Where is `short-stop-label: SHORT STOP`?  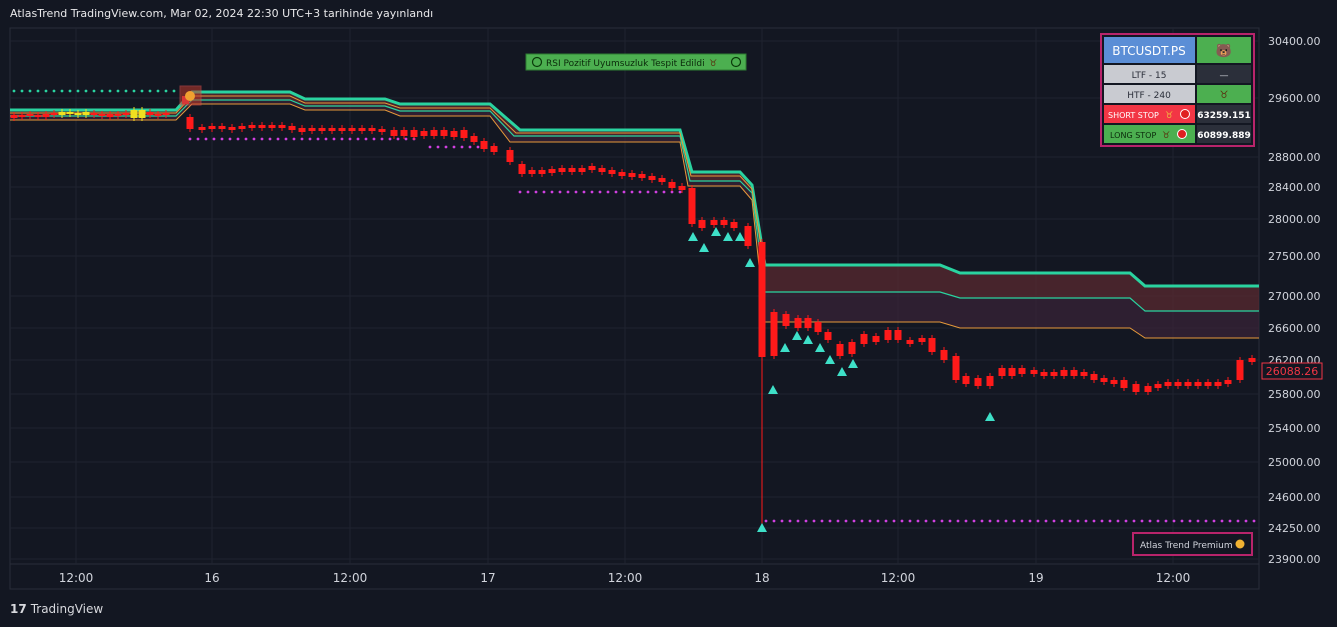 short-stop-label: SHORT STOP is located at coordinates (1133, 115).